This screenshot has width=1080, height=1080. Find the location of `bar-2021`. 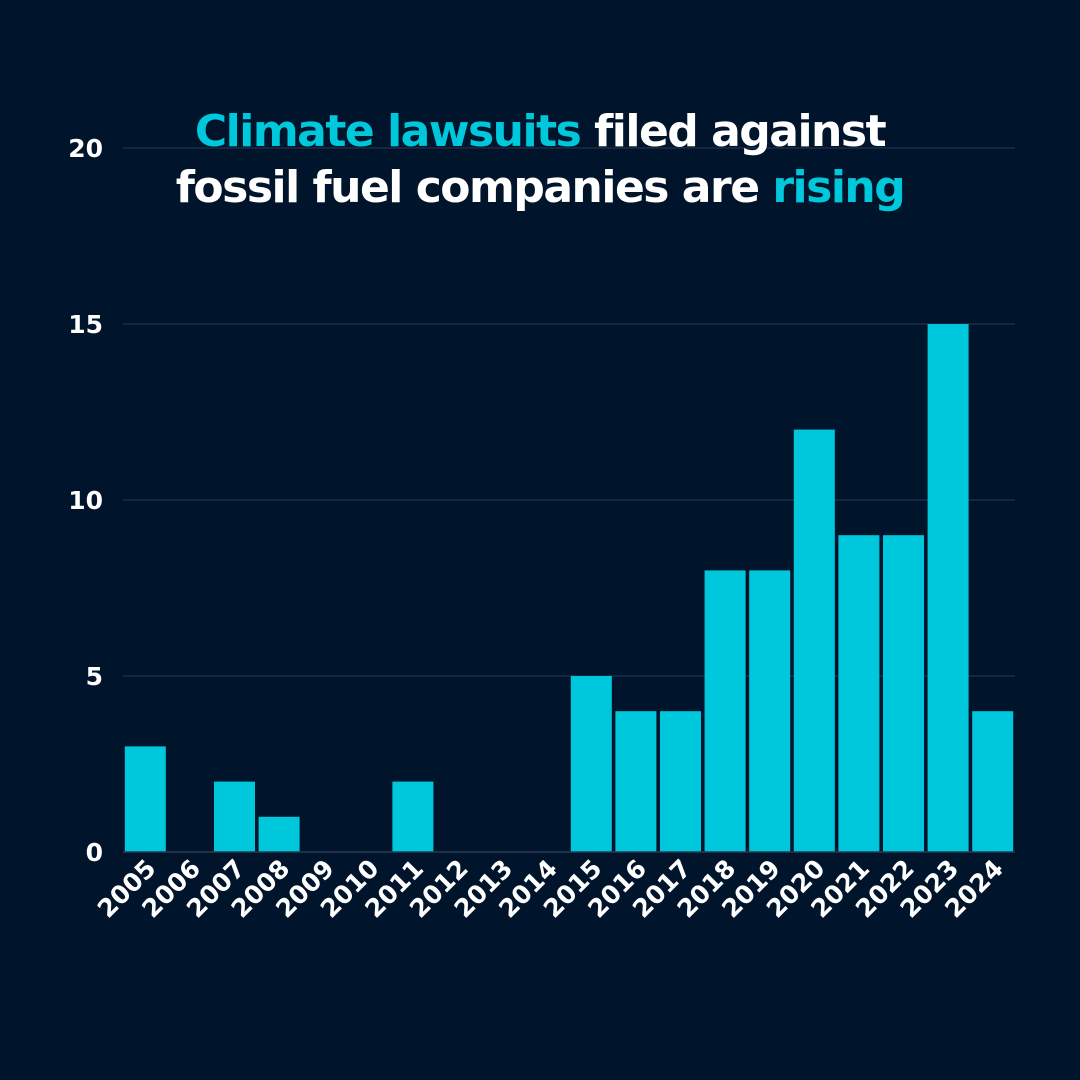

bar-2021 is located at coordinates (859, 693).